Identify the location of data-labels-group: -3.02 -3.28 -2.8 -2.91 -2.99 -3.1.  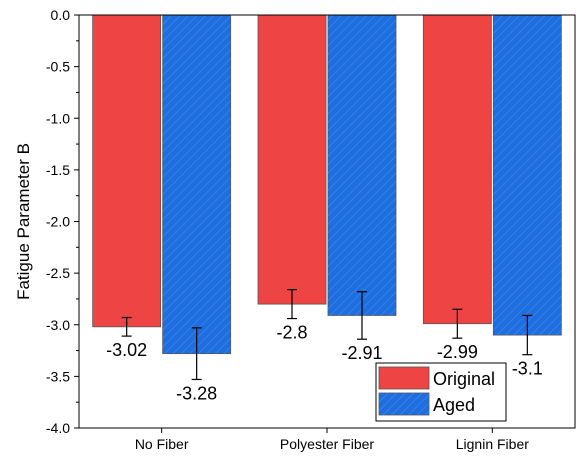
(324, 363).